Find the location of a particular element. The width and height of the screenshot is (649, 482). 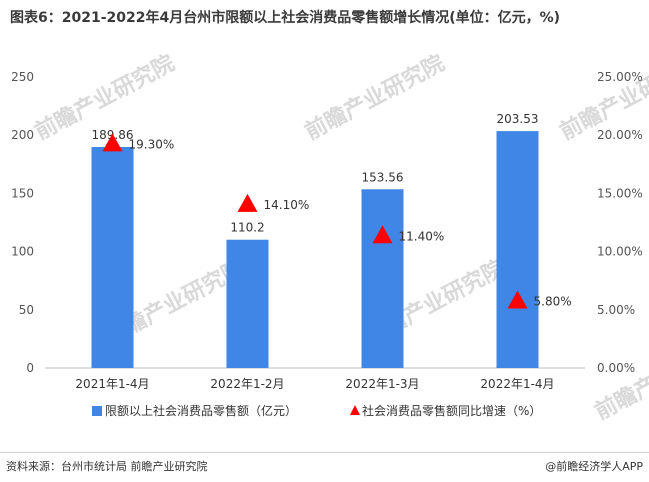

legend-bar-swatch is located at coordinates (97, 411).